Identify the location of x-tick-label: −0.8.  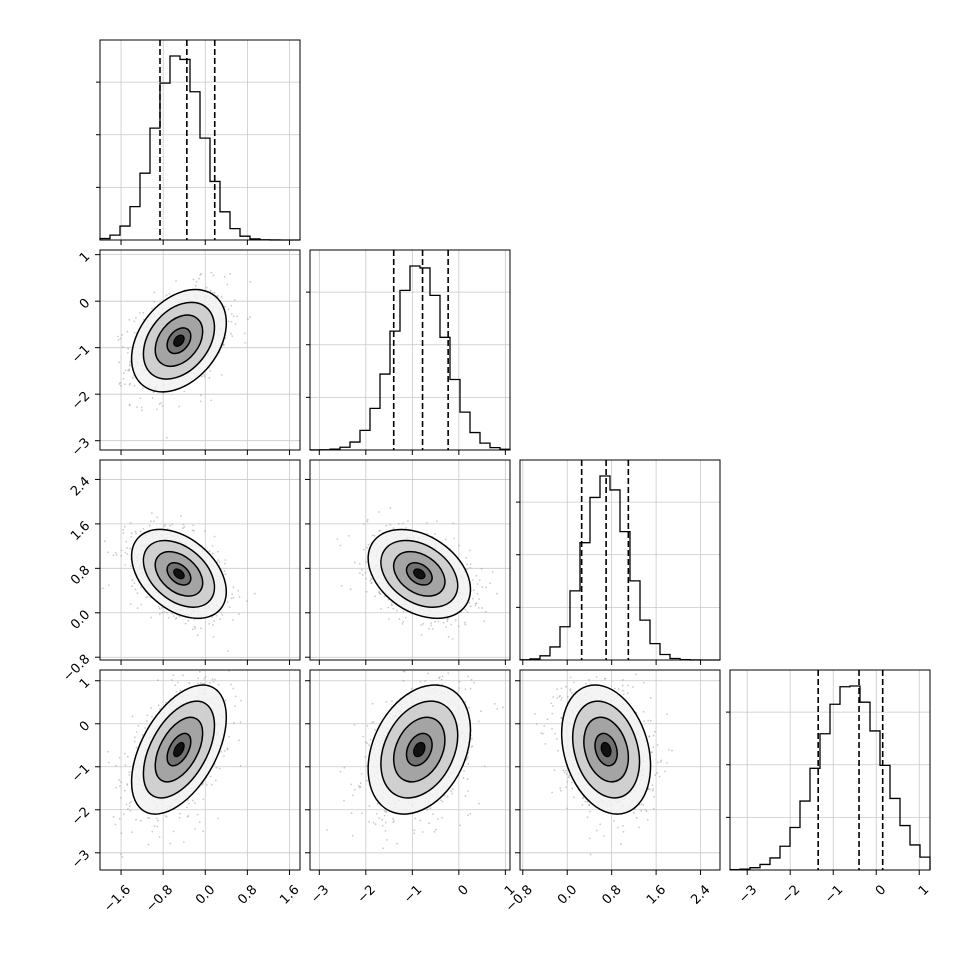
(159, 898).